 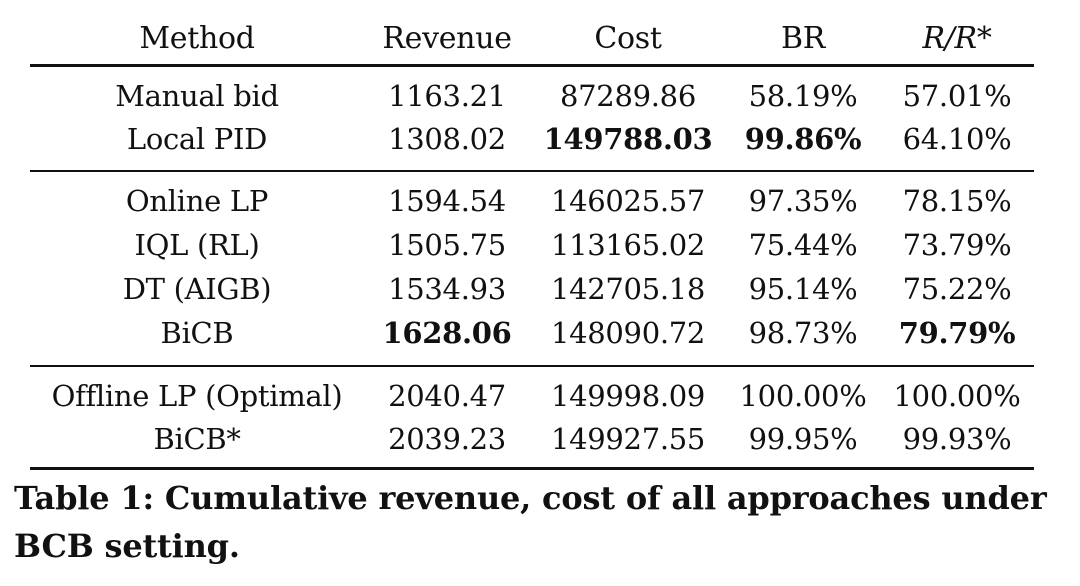 I want to click on table-cell-cost: 149927.55, so click(x=628, y=439).